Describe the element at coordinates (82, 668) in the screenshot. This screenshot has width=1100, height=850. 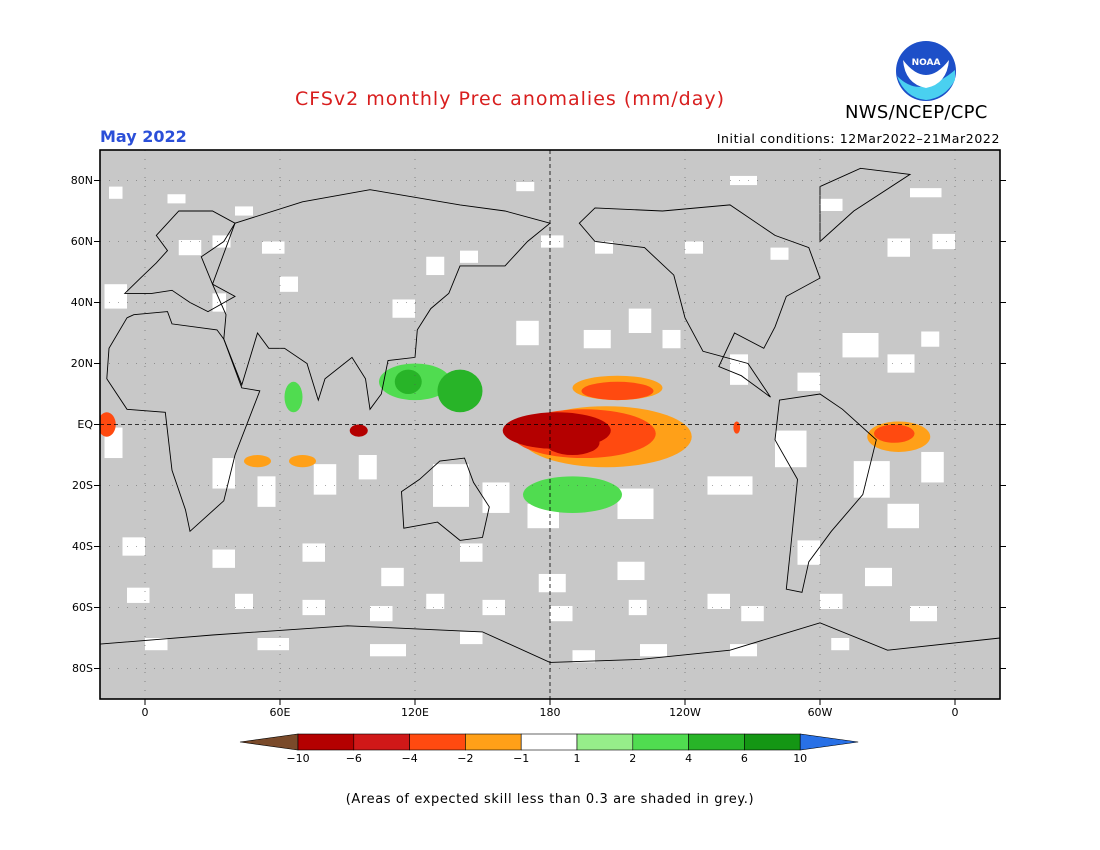
I see `lat-tick-label: 80S` at that location.